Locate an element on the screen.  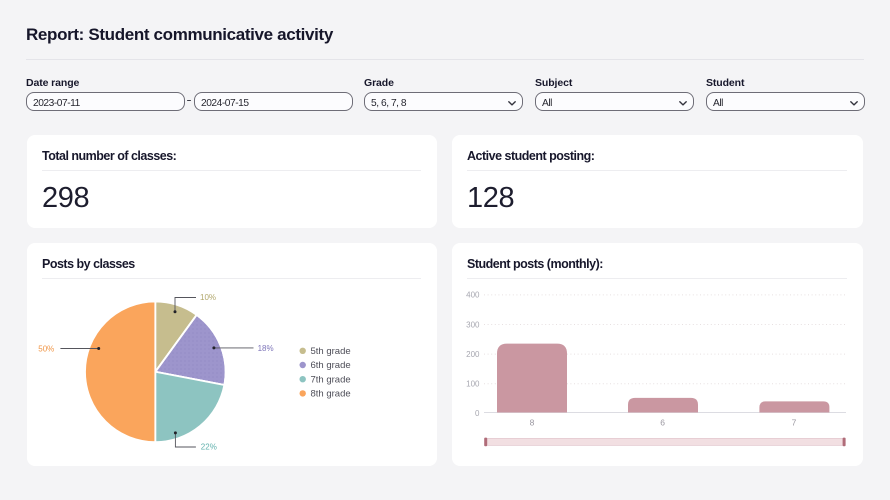
svg-text: 0 is located at coordinates (477, 413).